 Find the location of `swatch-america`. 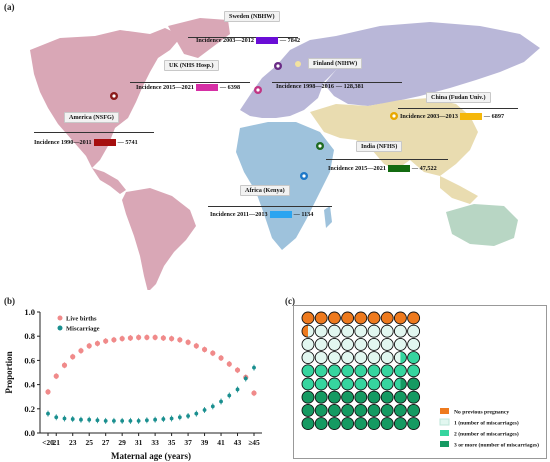

swatch-america is located at coordinates (104, 142).